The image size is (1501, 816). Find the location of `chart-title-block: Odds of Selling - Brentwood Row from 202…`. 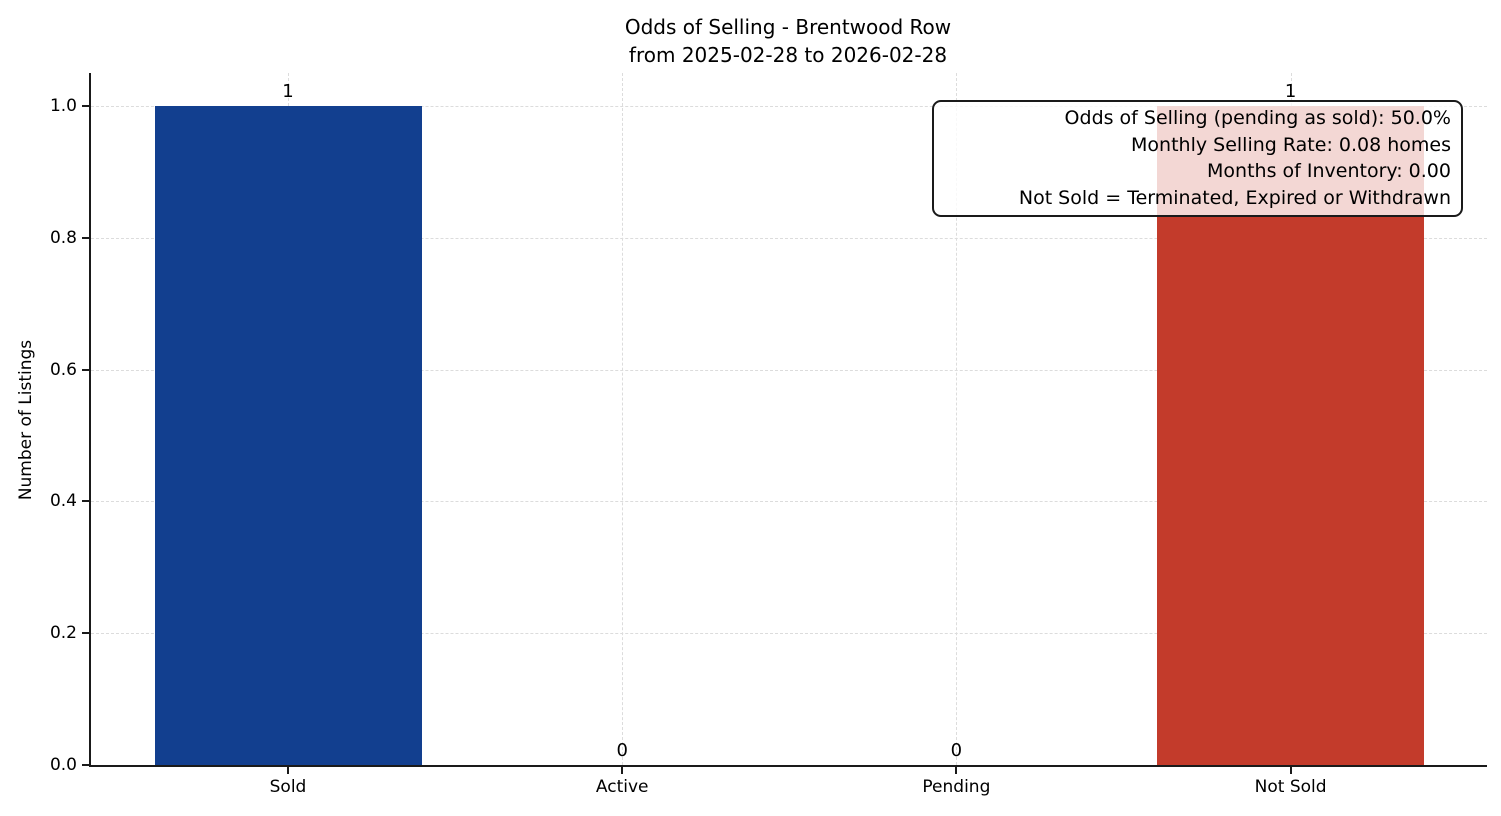

chart-title-block: Odds of Selling - Brentwood Row from 202… is located at coordinates (788, 41).